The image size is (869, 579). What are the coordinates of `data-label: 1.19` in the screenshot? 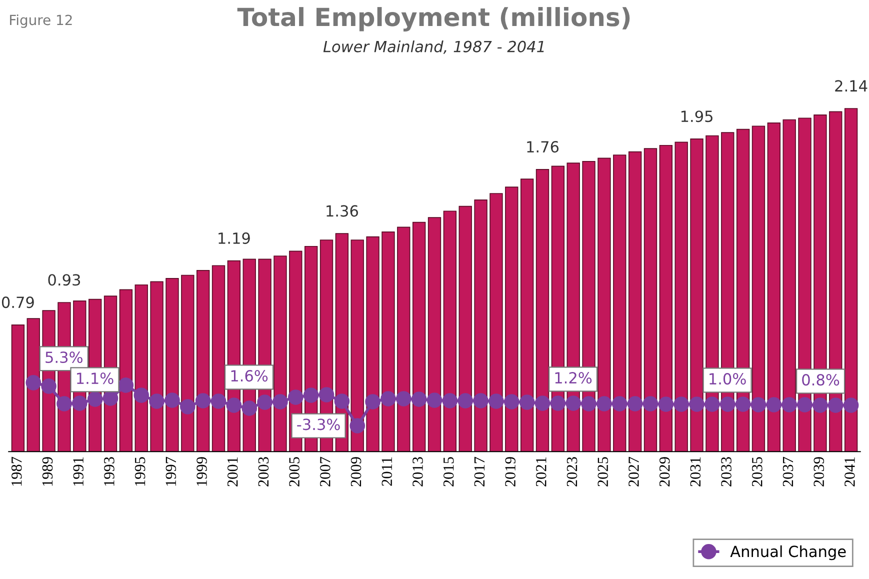 It's located at (234, 238).